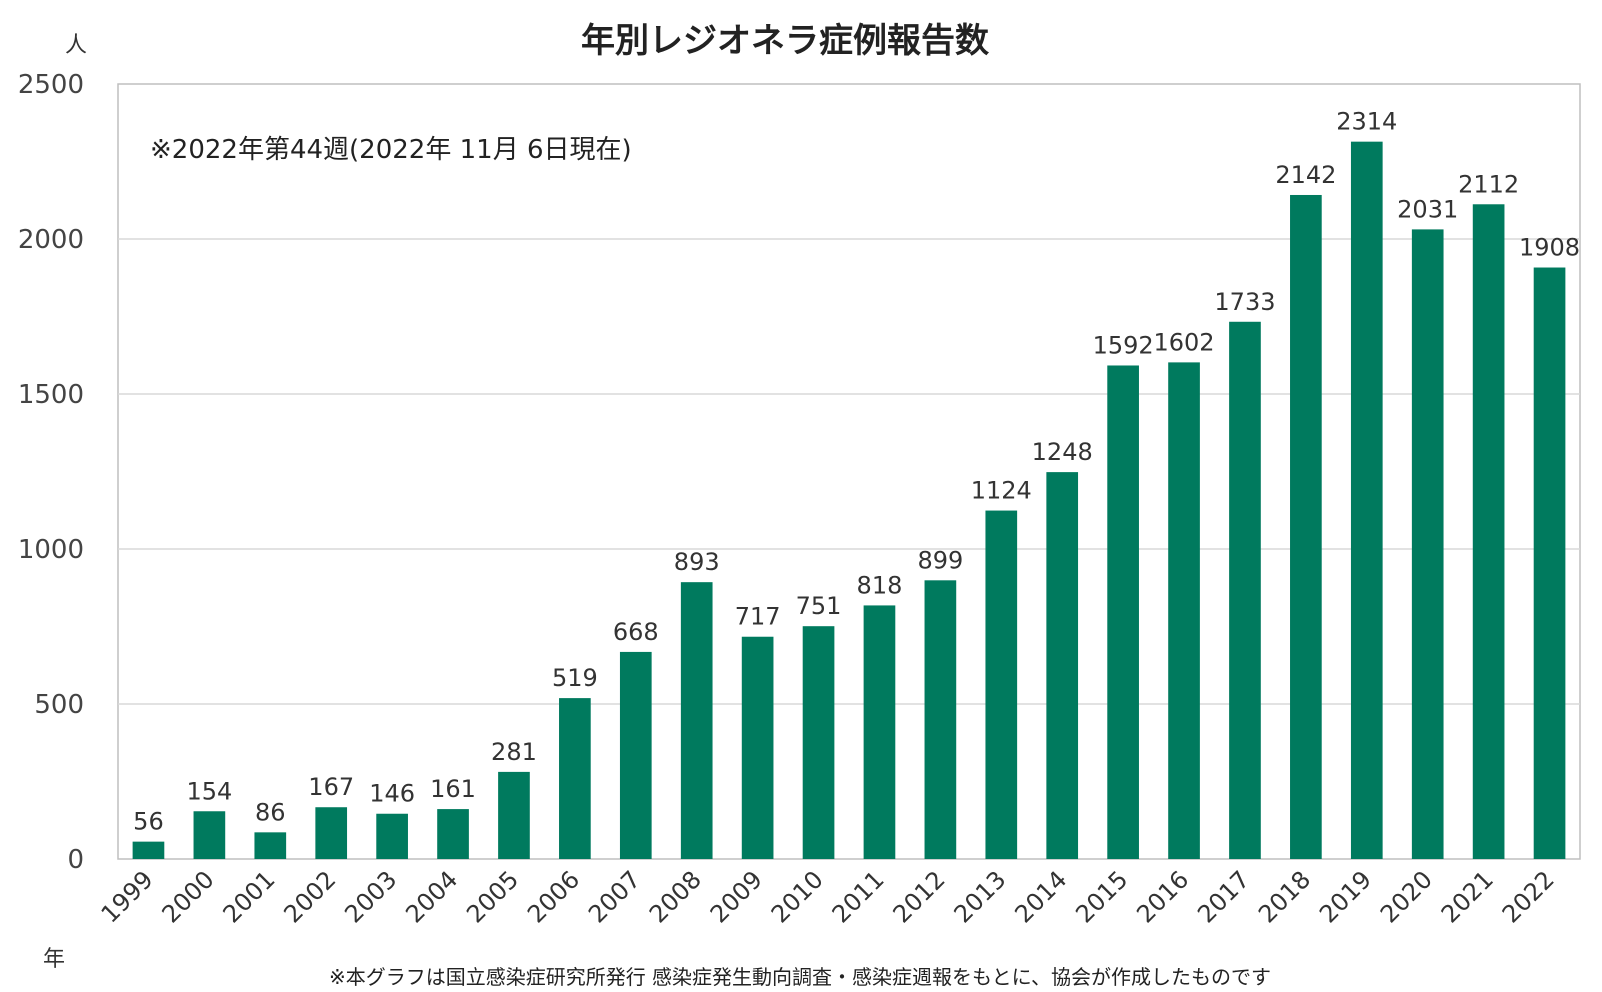 The height and width of the screenshot is (992, 1602). What do you see at coordinates (76, 45) in the screenshot?
I see `y-axis-unit: 人` at bounding box center [76, 45].